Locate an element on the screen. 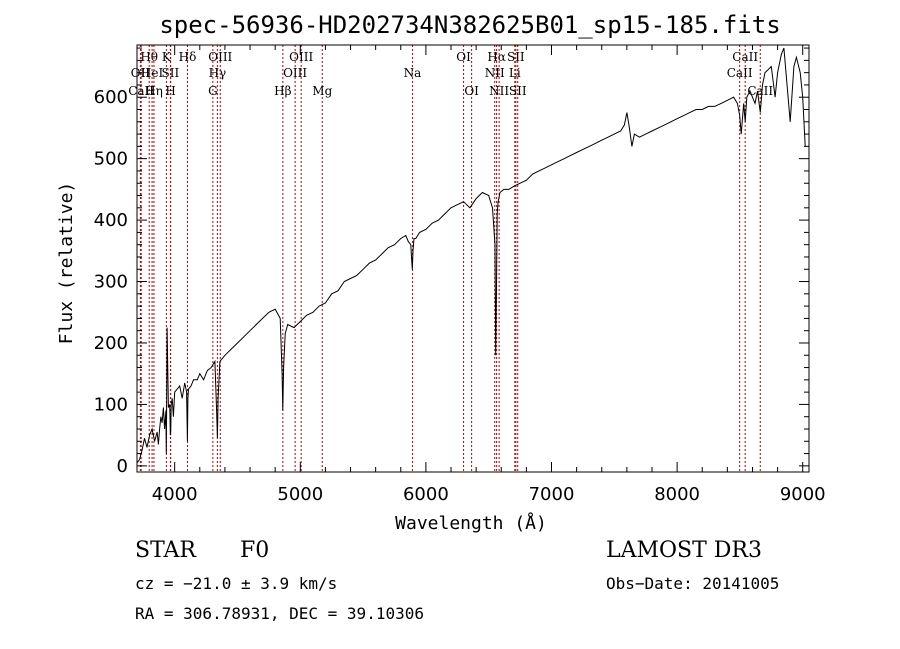 The width and height of the screenshot is (900, 649). spectral-line-label: Hδ is located at coordinates (188, 57).